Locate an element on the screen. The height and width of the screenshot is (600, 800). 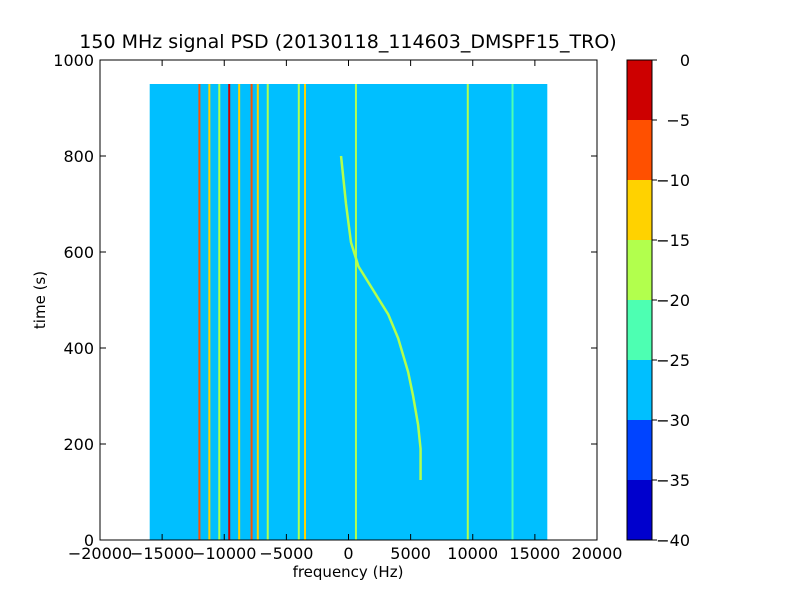
x-tick-label: −5000 is located at coordinates (286, 553).